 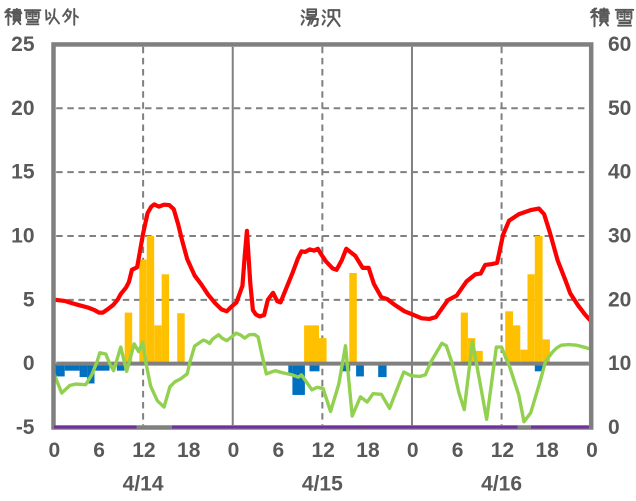 What do you see at coordinates (143, 484) in the screenshot?
I see `svg-text: 4/14` at bounding box center [143, 484].